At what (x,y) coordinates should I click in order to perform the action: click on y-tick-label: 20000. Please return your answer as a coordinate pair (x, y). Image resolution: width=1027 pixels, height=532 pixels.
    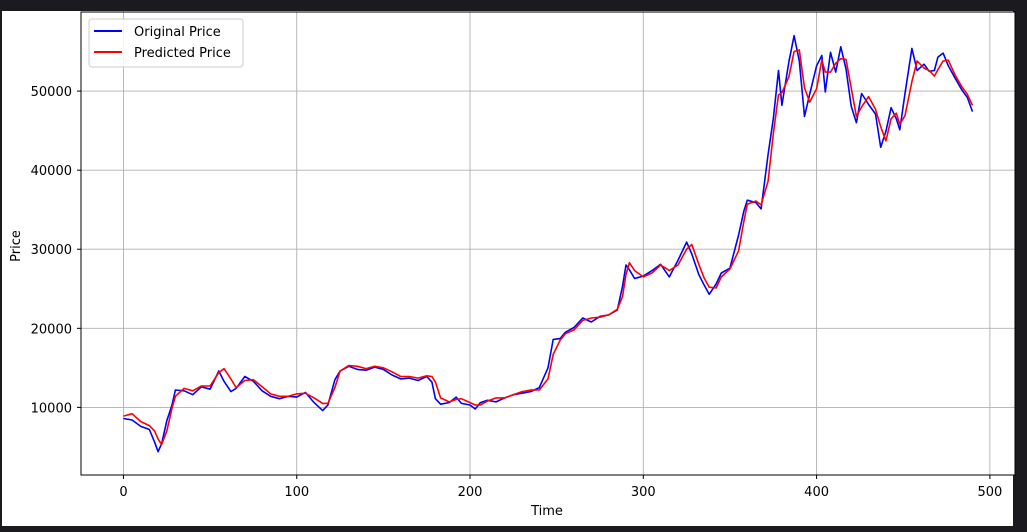
    Looking at the image, I should click on (51, 329).